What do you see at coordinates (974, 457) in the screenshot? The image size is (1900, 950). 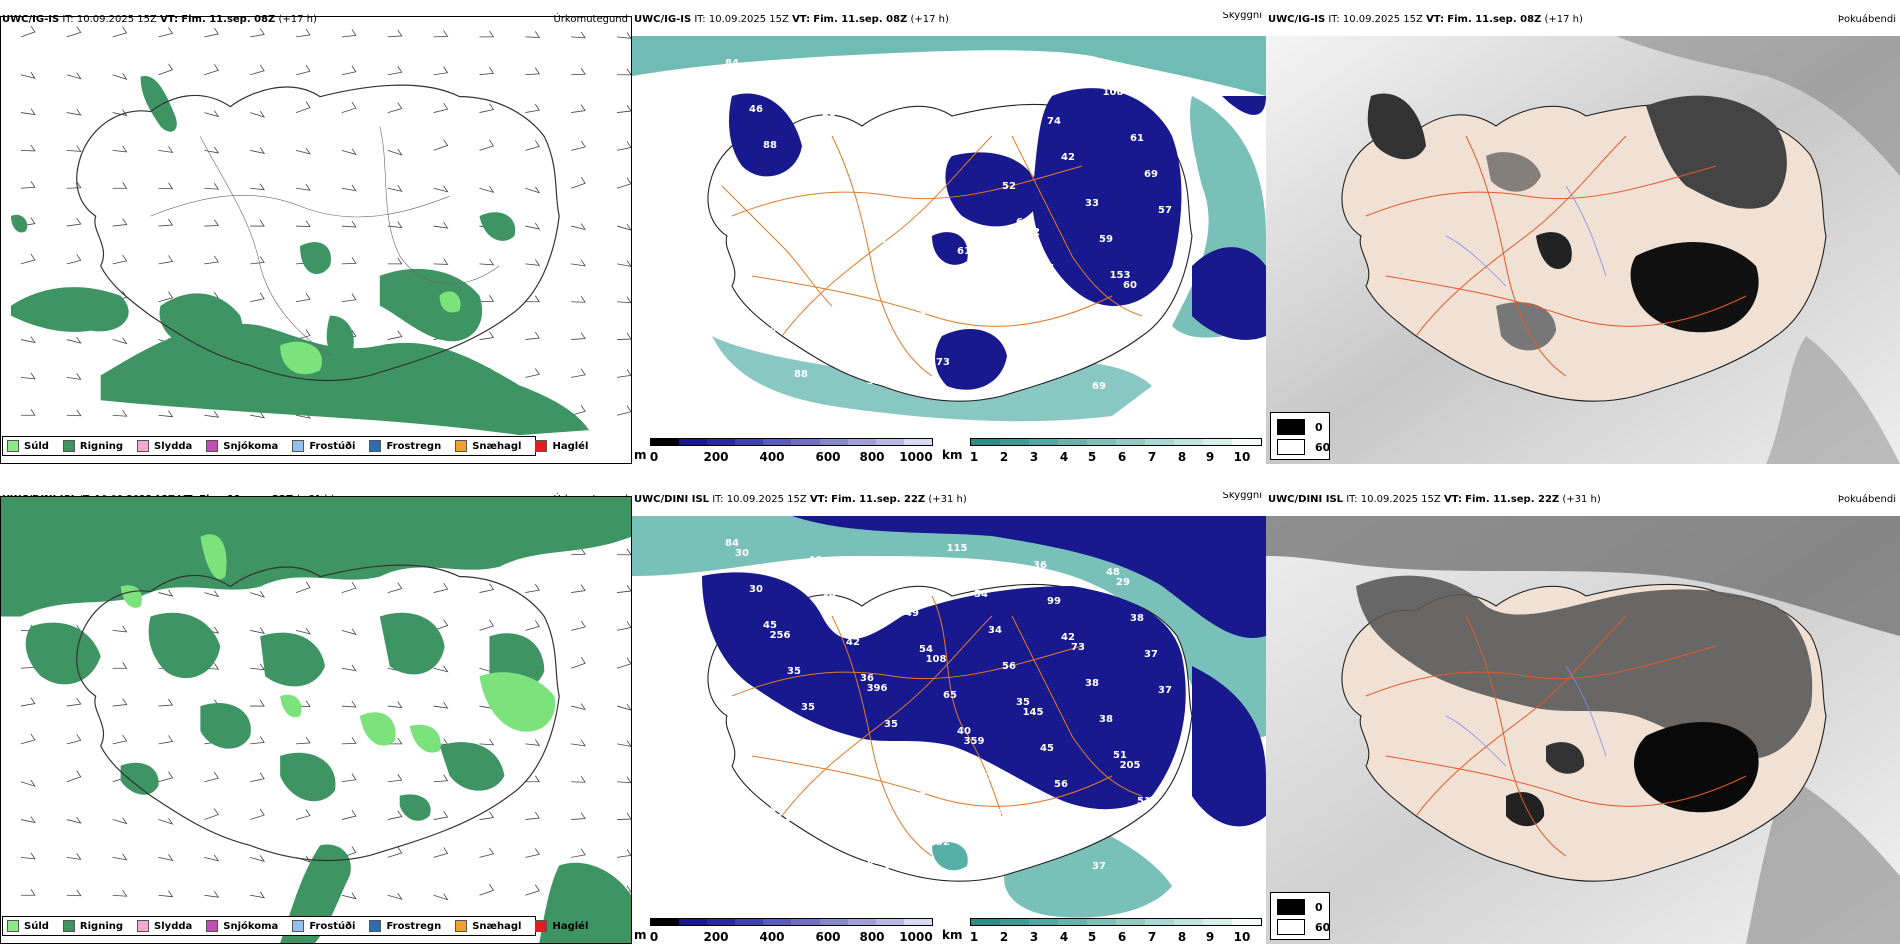 I see `scale-tick: 1` at bounding box center [974, 457].